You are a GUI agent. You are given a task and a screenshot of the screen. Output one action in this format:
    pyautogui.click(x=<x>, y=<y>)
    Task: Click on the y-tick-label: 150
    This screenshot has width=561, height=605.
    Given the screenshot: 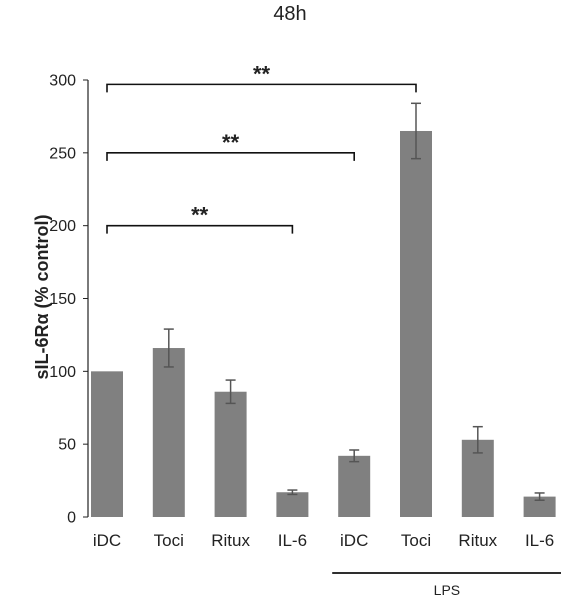 What is the action you would take?
    pyautogui.click(x=62, y=299)
    